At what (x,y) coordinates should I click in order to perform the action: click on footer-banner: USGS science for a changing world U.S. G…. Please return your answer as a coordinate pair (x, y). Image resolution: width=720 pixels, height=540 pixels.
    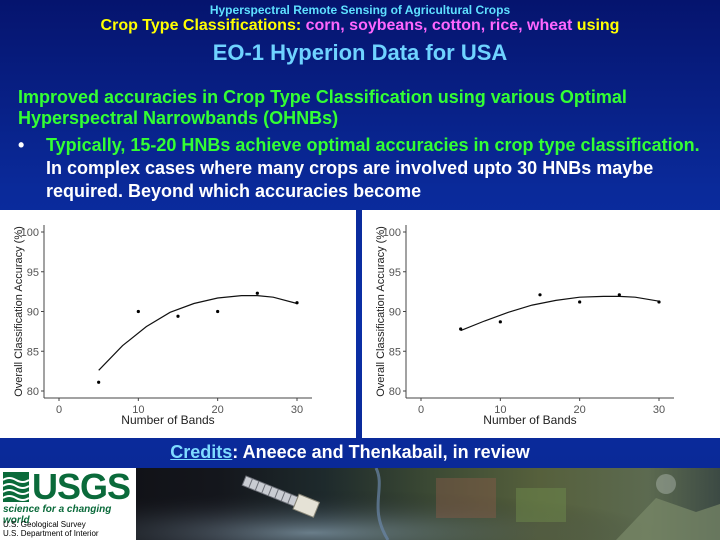
    Looking at the image, I should click on (360, 504).